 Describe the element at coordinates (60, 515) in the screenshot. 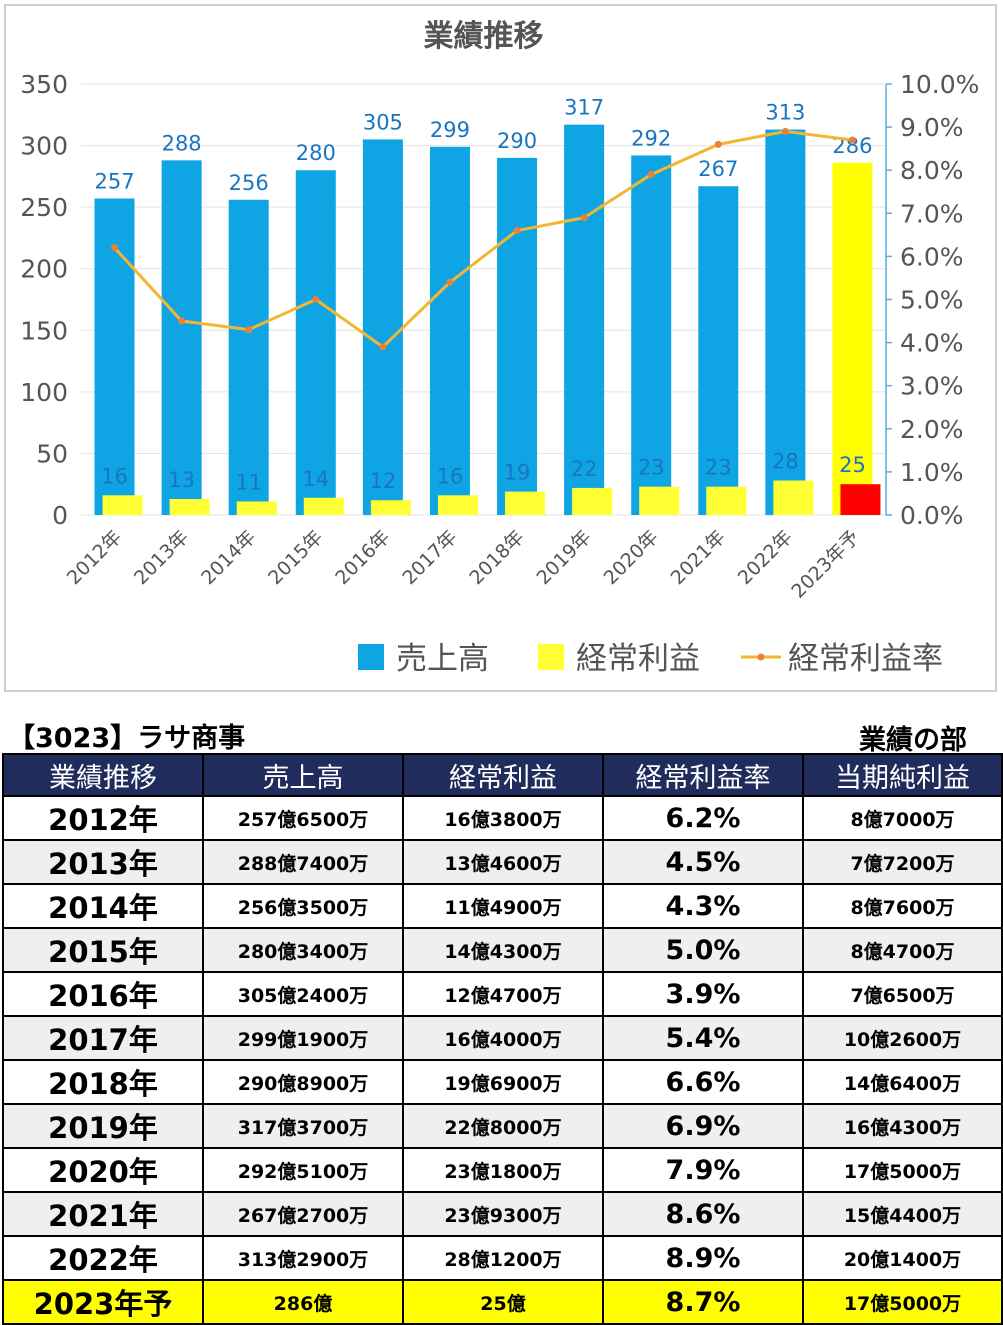

I see `y-left-tick-label: 0` at that location.